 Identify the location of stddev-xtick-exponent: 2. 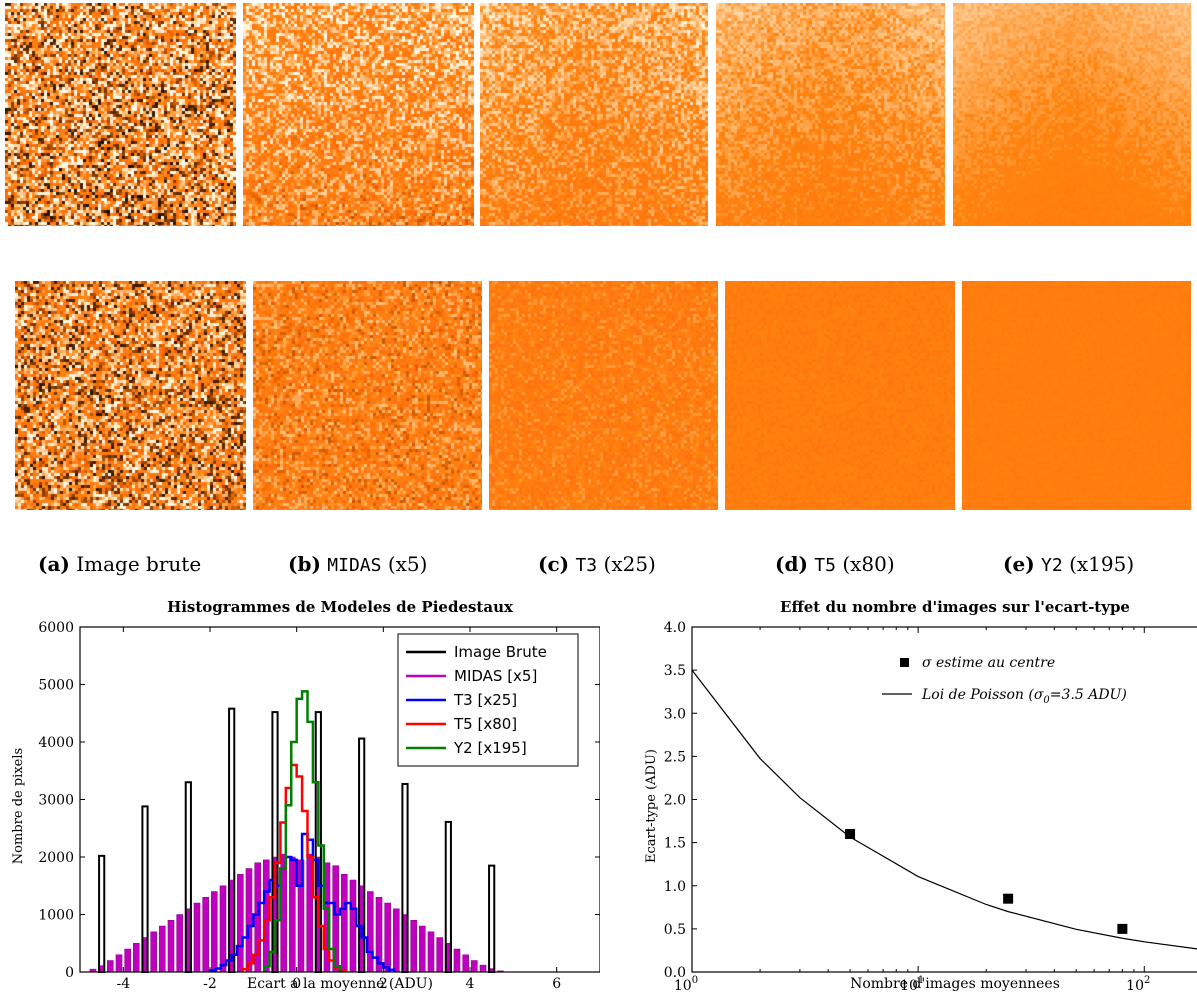
(1147, 980).